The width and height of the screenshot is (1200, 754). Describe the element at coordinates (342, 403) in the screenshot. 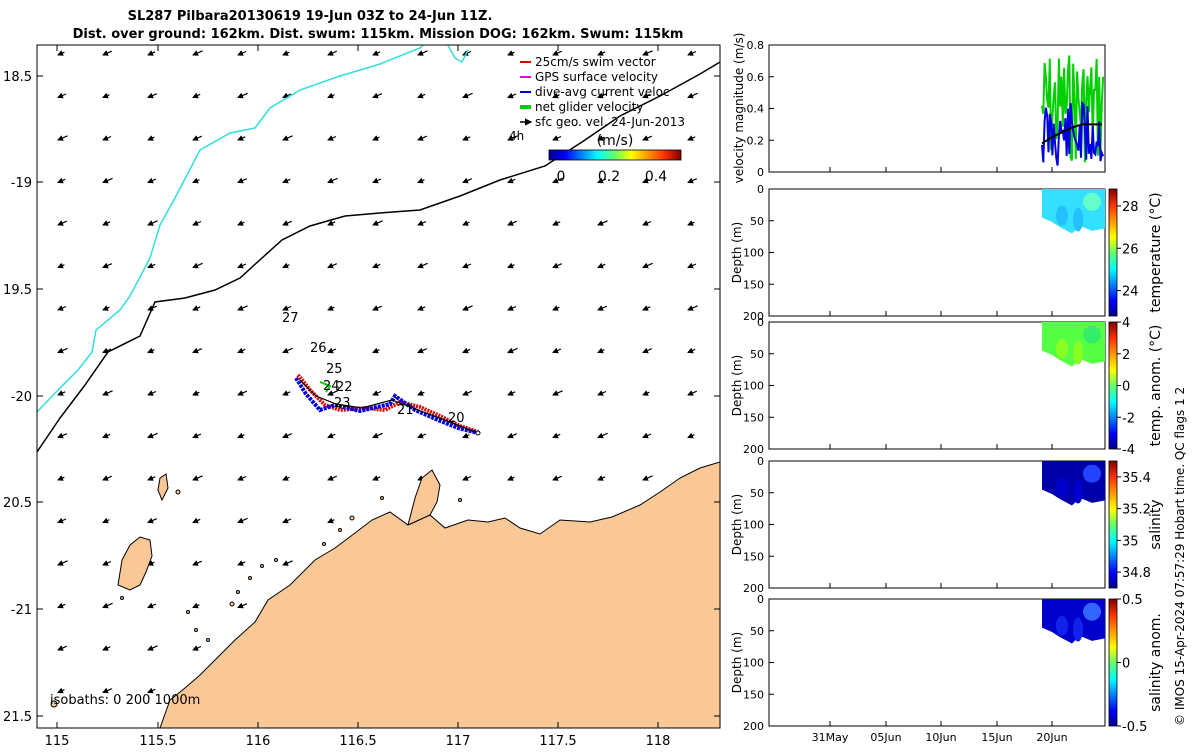

I see `day-label: 23` at that location.